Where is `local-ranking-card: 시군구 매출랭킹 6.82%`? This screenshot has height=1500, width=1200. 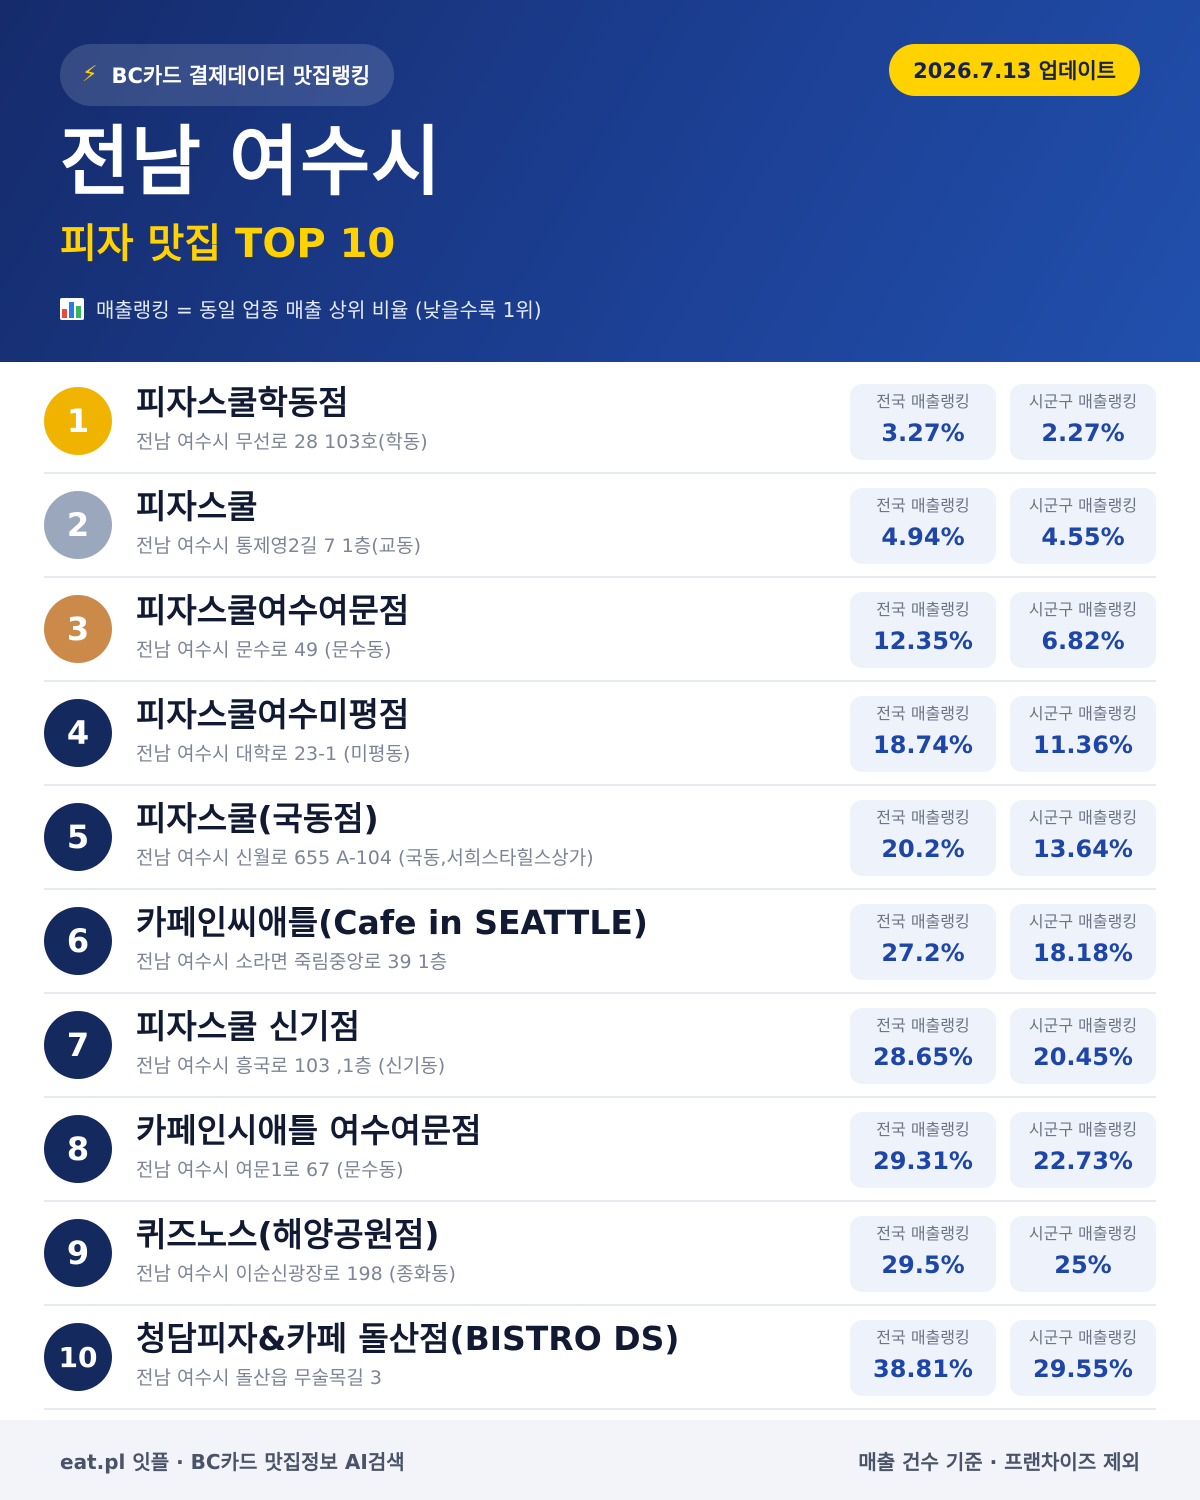
local-ranking-card: 시군구 매출랭킹 6.82% is located at coordinates (1083, 630).